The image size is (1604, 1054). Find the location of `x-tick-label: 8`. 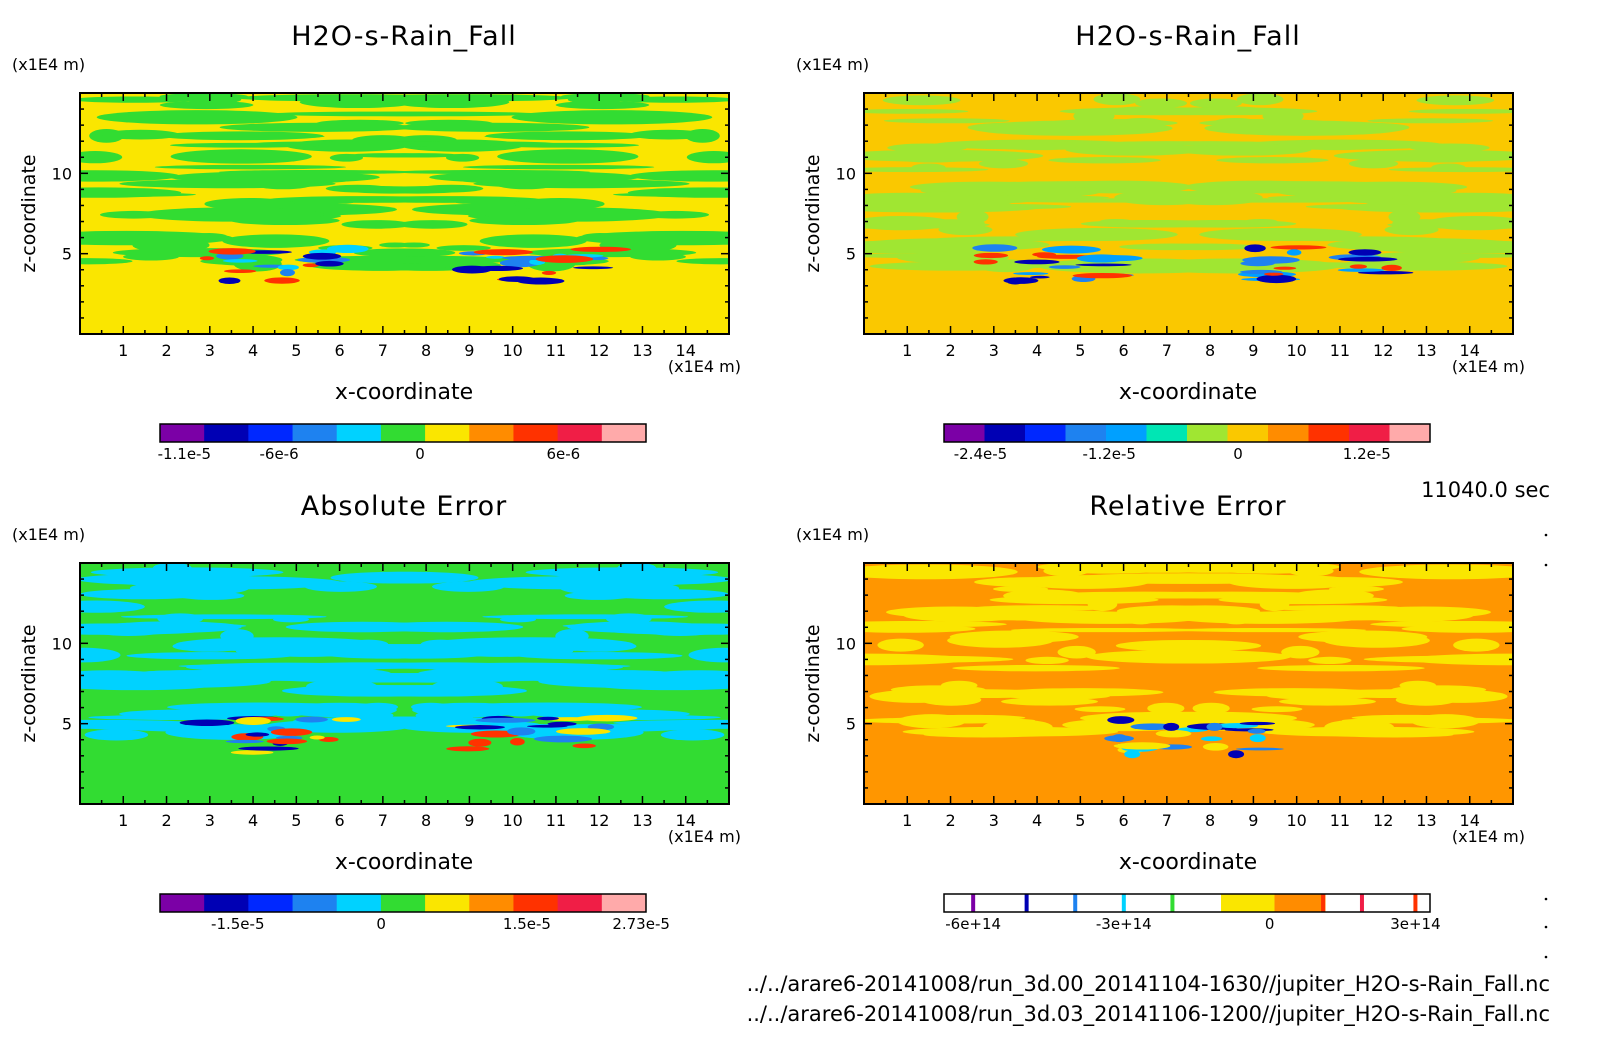

x-tick-label: 8 is located at coordinates (426, 820).